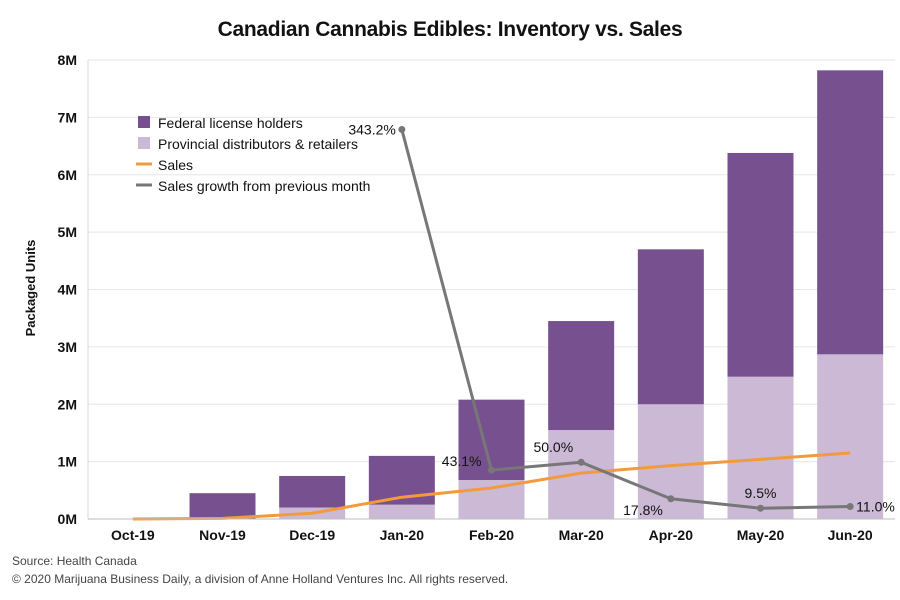 The height and width of the screenshot is (600, 900). I want to click on x-tick-label: Jan-20, so click(402, 535).